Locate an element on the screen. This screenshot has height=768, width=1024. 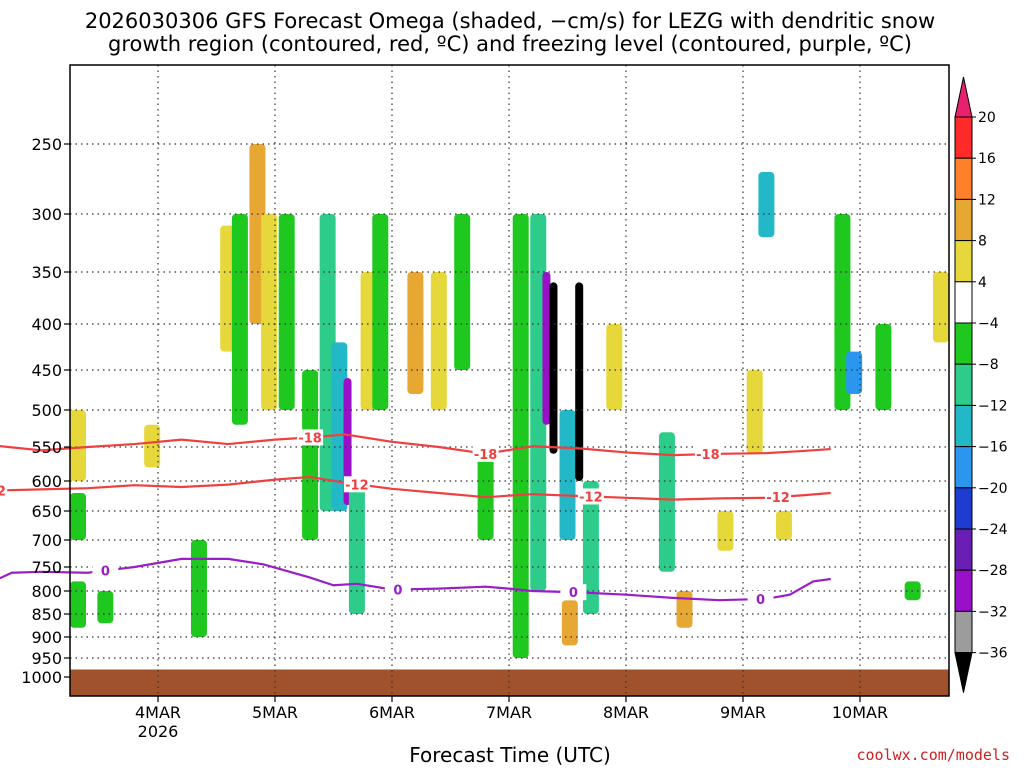
x-axis-label: Forecast Time (UTC) is located at coordinates (510, 755).